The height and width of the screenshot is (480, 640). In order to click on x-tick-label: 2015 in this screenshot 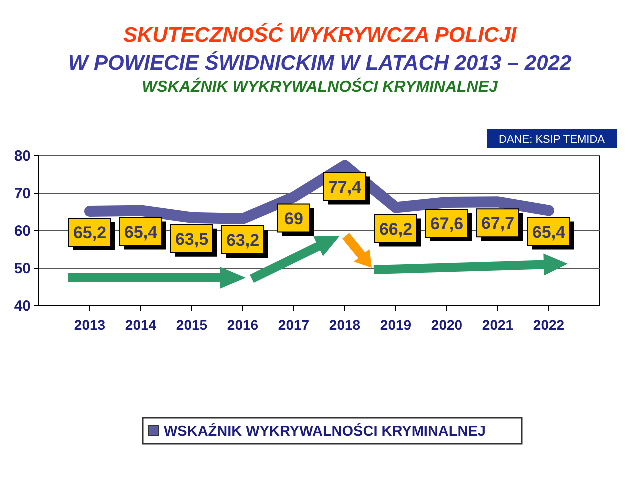, I will do `click(192, 325)`.